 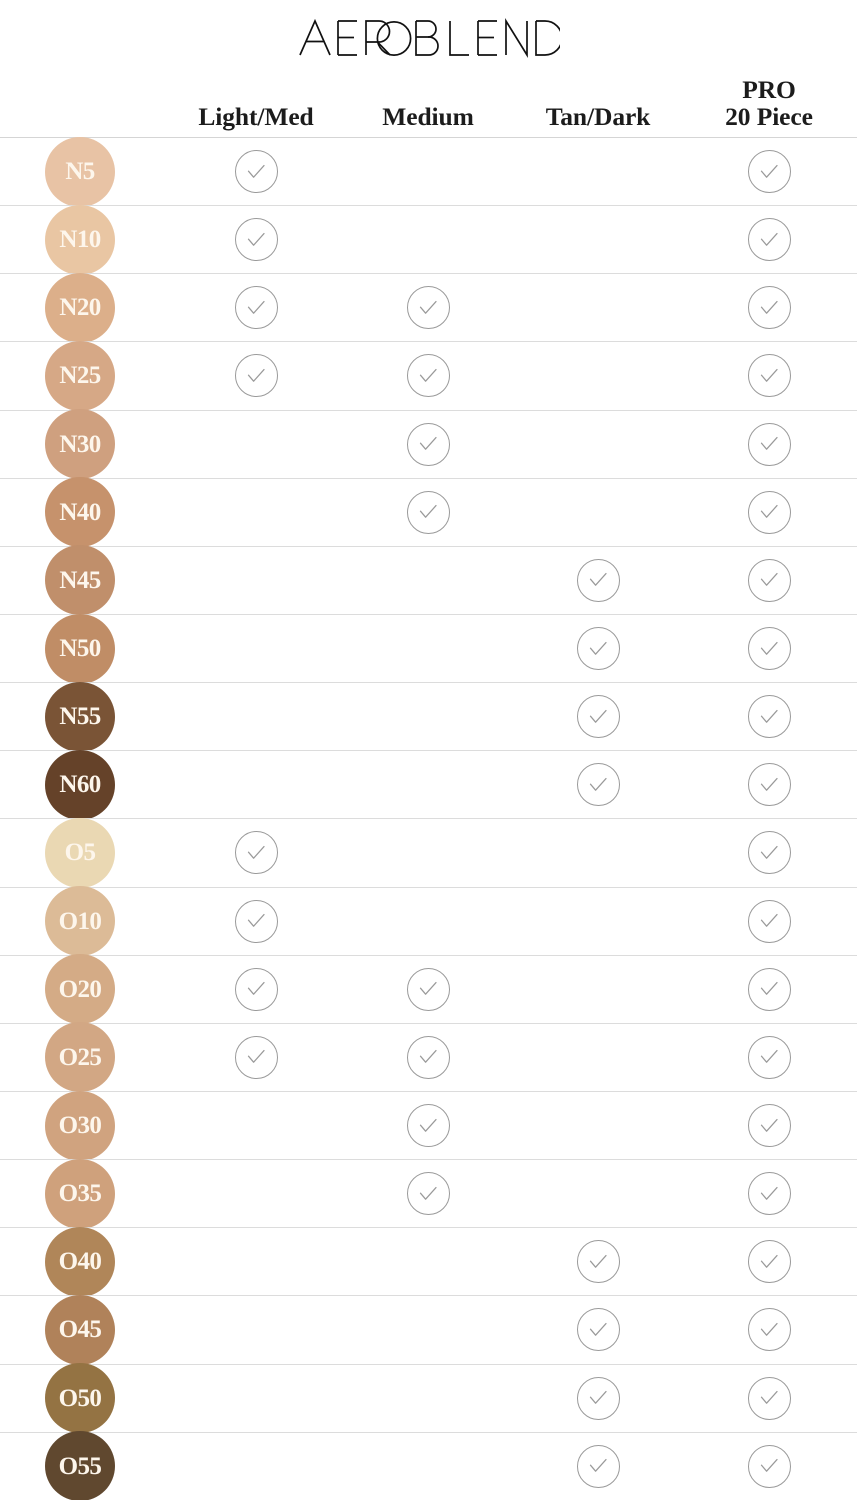 I want to click on shade-swatch-label: O20, so click(x=80, y=989).